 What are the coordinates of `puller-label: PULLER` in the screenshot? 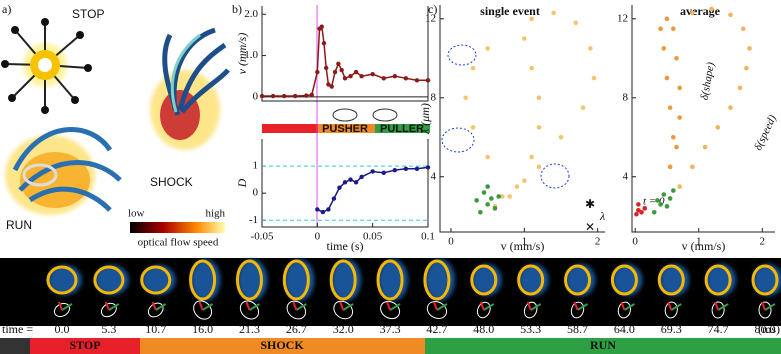 It's located at (402, 129).